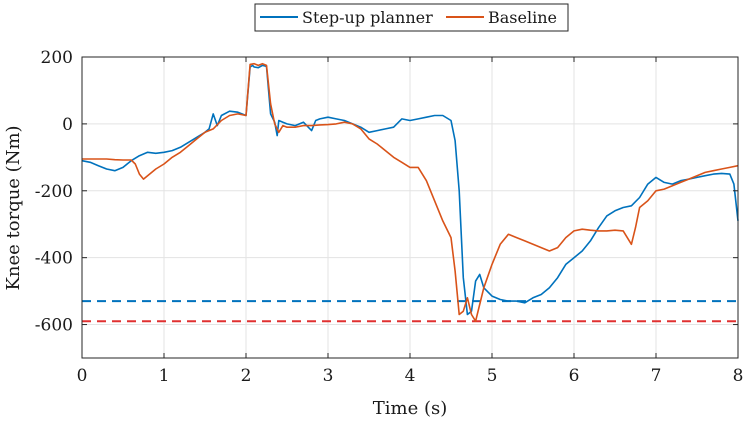 The height and width of the screenshot is (422, 747). Describe the element at coordinates (738, 376) in the screenshot. I see `x-tick-label: 8` at that location.